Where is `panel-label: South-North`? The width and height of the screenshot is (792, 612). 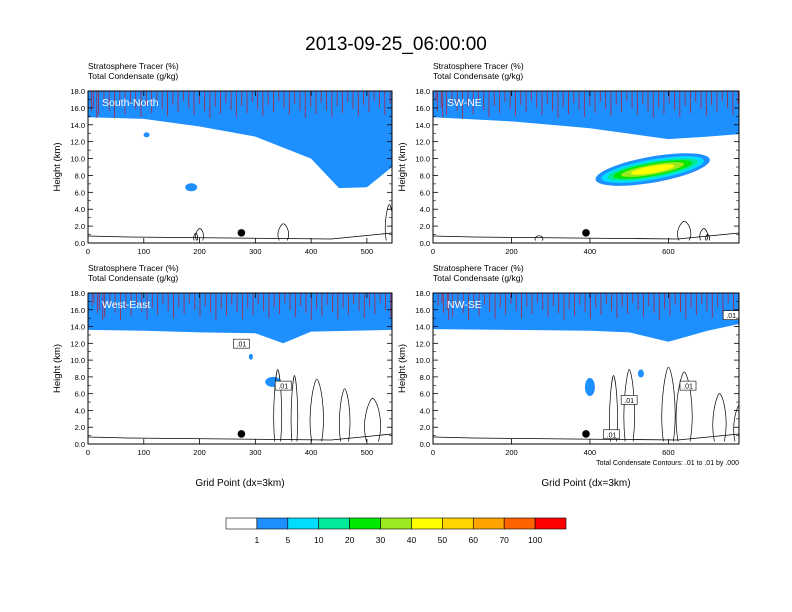
panel-label: South-North is located at coordinates (130, 103).